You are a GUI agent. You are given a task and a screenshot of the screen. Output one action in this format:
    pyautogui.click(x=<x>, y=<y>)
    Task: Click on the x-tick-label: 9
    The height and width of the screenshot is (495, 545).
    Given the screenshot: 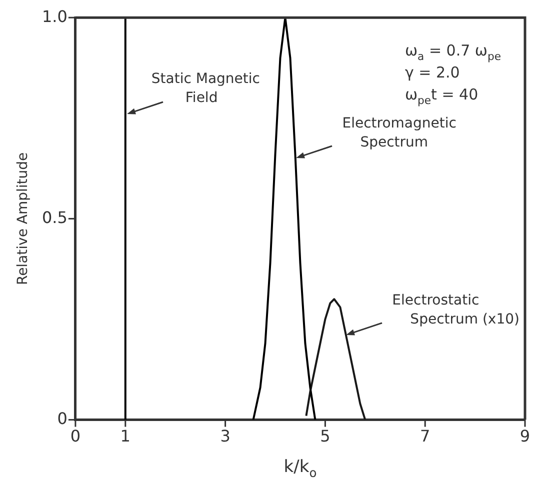 What is the action you would take?
    pyautogui.click(x=525, y=436)
    